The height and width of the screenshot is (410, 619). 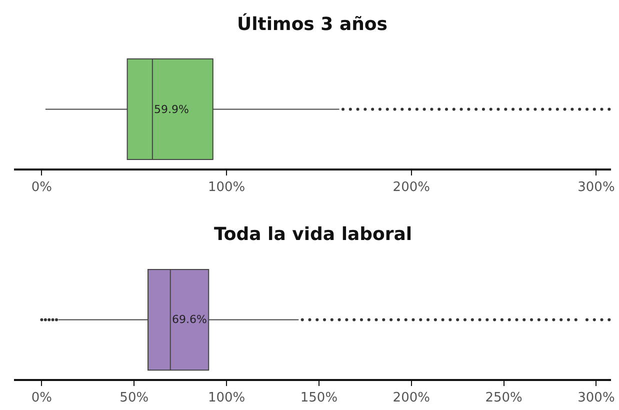 I want to click on chart-title: Últimos 3 años, so click(x=312, y=24).